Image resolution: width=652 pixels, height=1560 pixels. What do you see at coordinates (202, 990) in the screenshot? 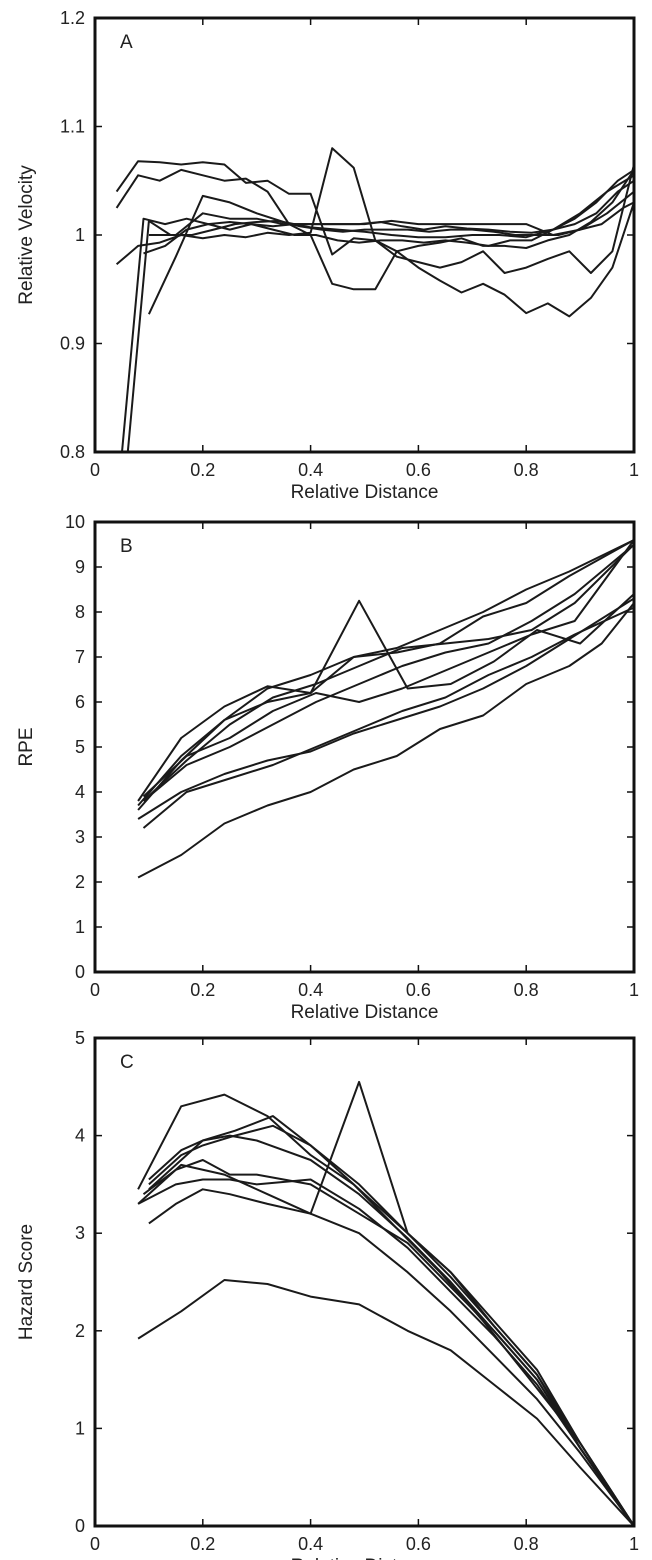
I see `x-tick-label-b-1: 0.2` at bounding box center [202, 990].